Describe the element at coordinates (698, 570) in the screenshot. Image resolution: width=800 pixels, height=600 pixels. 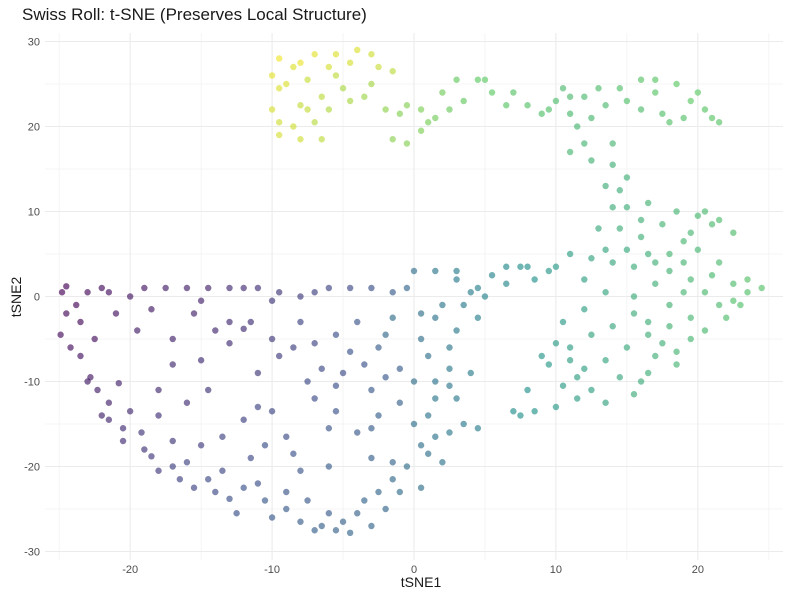
I see `x-tick-label: 20` at that location.